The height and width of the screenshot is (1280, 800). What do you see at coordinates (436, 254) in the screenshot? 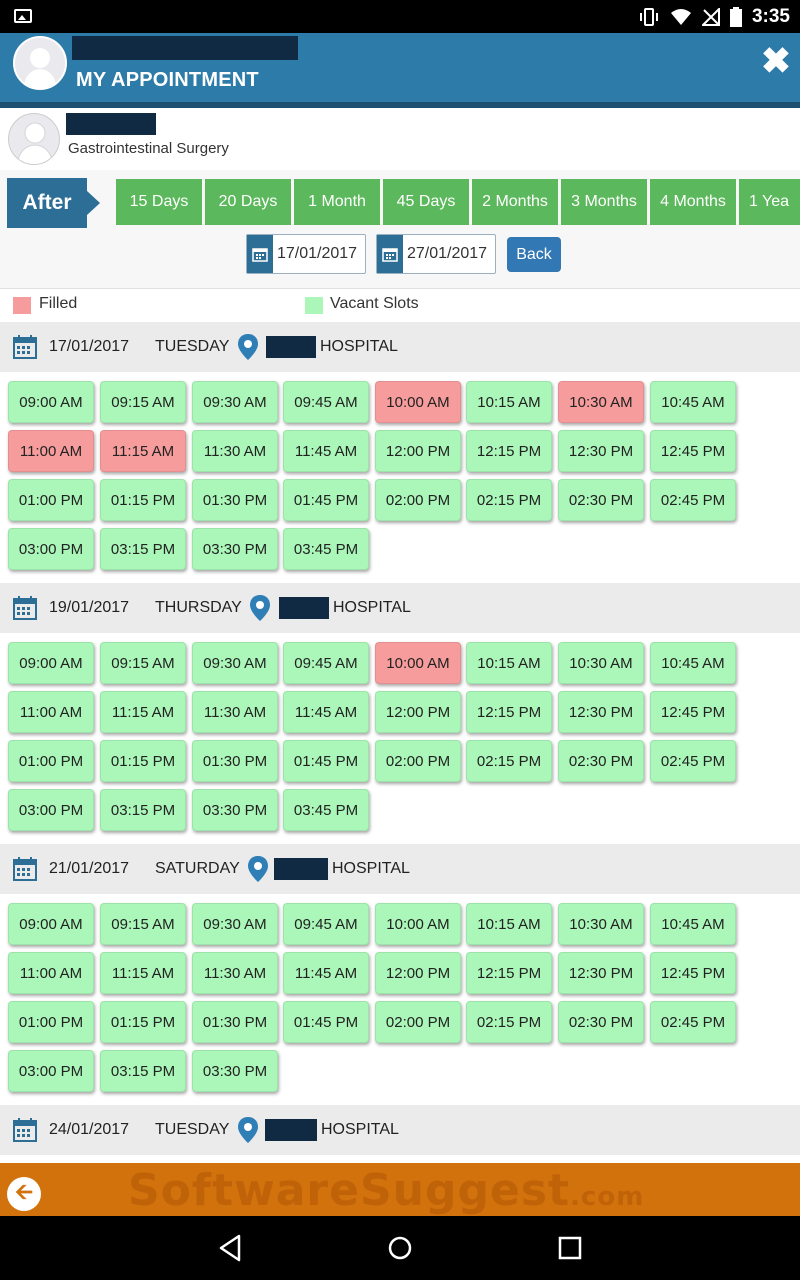
I see `to-date-field: 27/01/2017` at bounding box center [436, 254].